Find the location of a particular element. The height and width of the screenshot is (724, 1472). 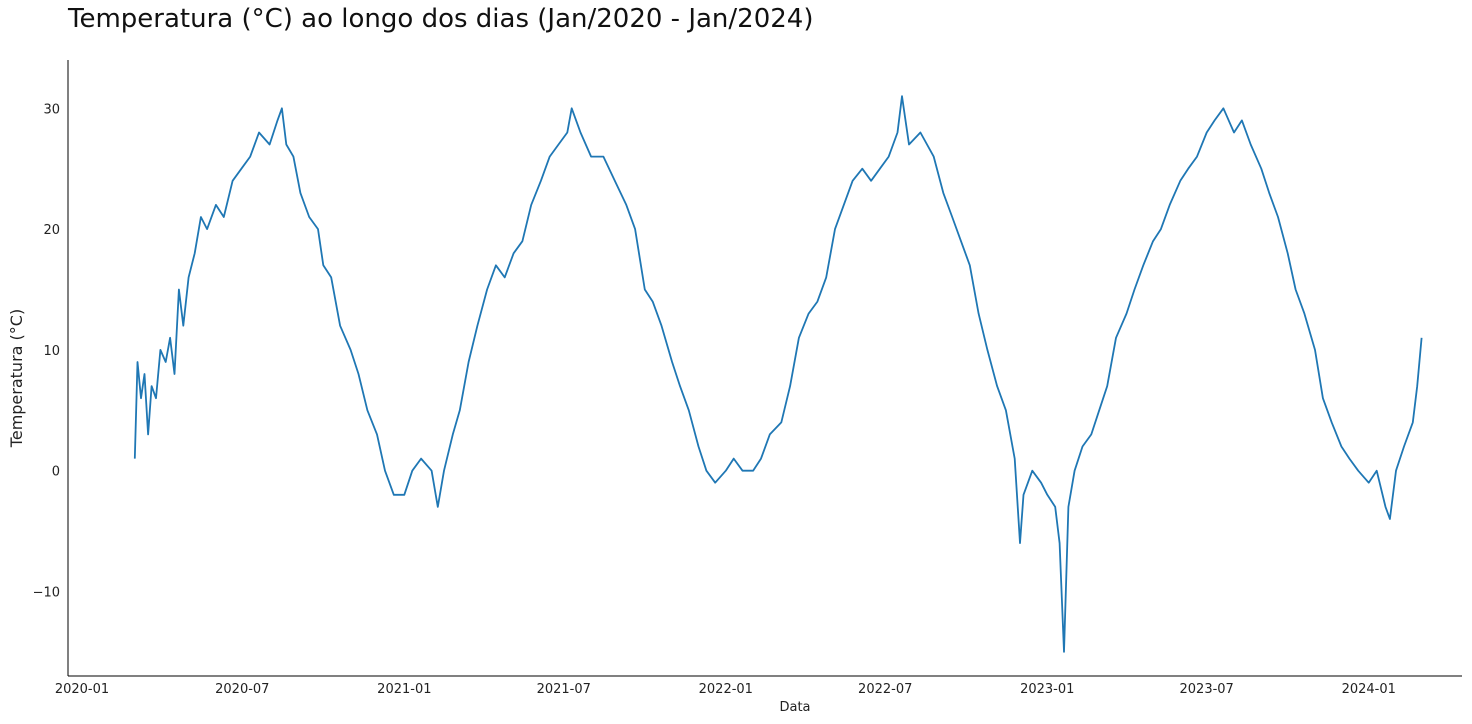

x-tick-label: 2021-07 is located at coordinates (564, 689).